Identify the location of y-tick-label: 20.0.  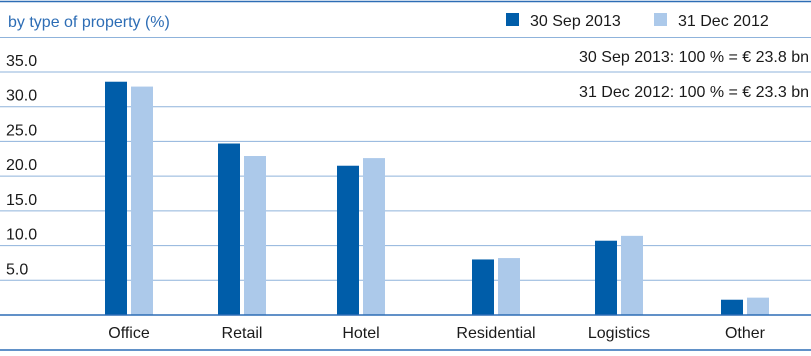
(21, 165).